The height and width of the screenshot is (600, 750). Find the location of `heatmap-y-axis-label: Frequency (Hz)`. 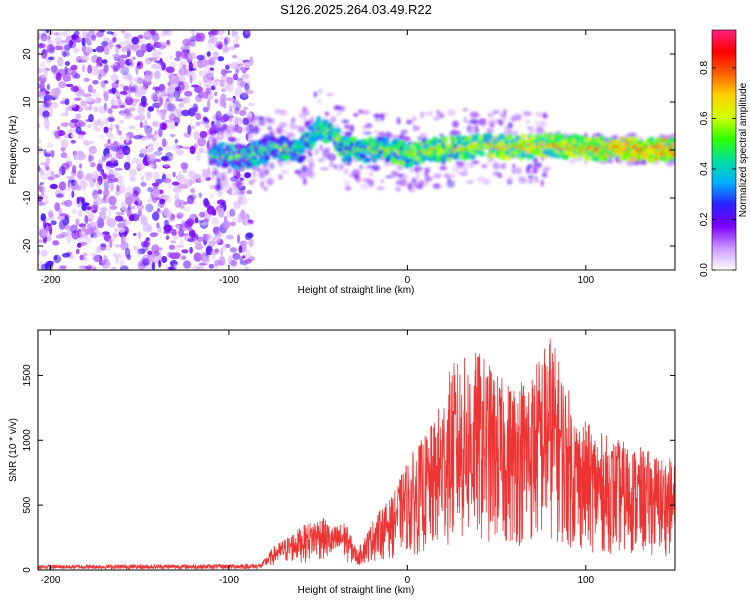

heatmap-y-axis-label: Frequency (Hz) is located at coordinates (13, 150).